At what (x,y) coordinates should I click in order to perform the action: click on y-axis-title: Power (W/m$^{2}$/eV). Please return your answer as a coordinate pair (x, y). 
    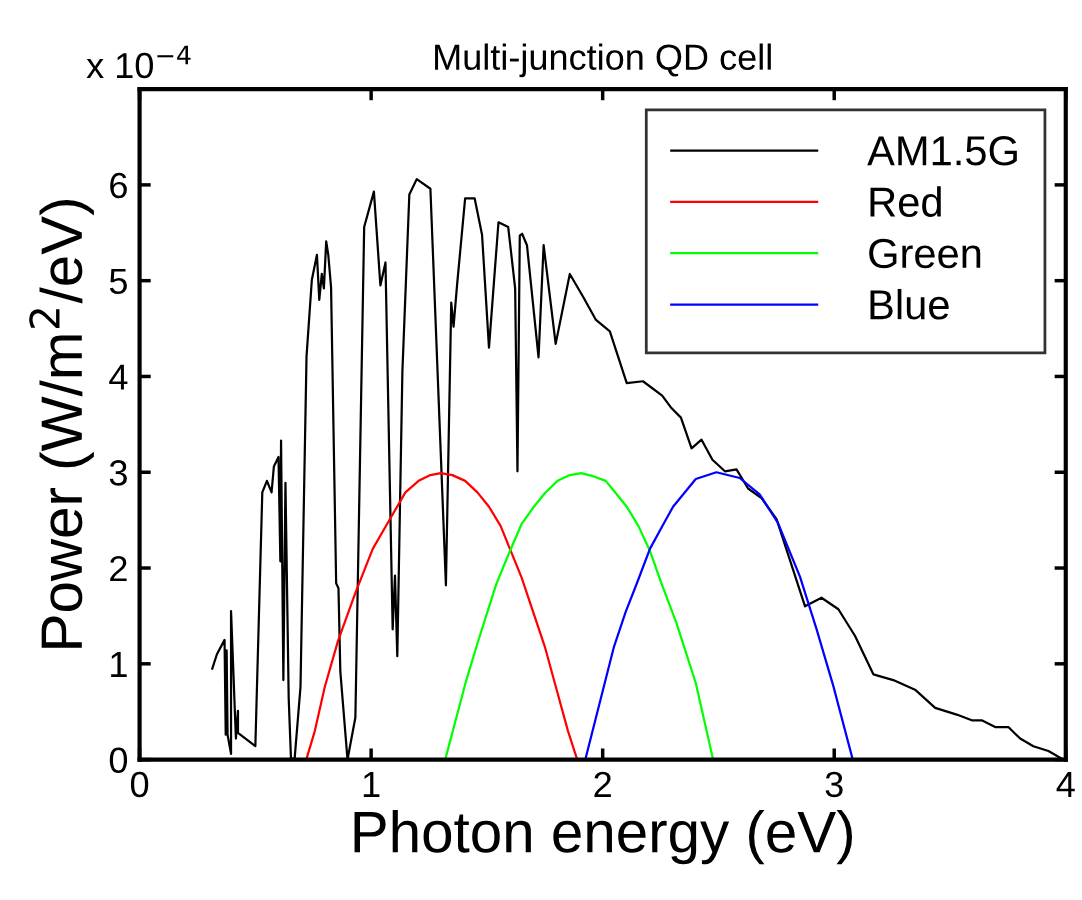
    Looking at the image, I should click on (61, 424).